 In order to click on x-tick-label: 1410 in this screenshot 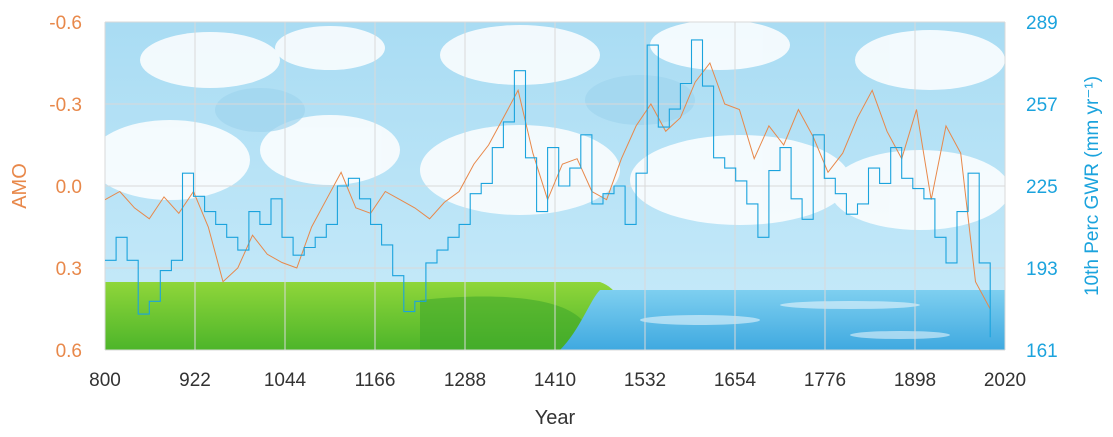, I will do `click(555, 380)`.